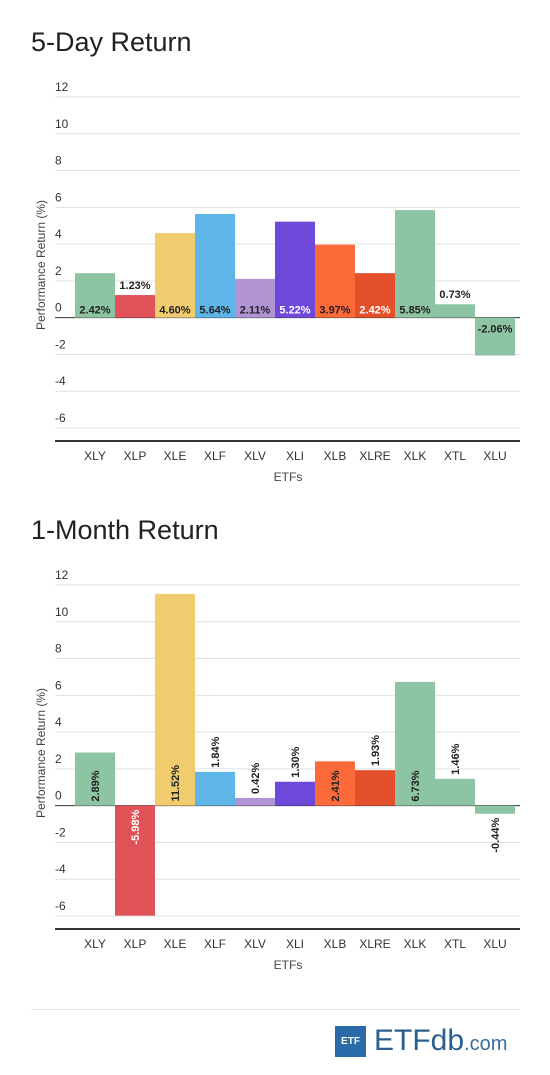 This screenshot has width=550, height=1075. I want to click on data-label: 0.42%, so click(256, 778).